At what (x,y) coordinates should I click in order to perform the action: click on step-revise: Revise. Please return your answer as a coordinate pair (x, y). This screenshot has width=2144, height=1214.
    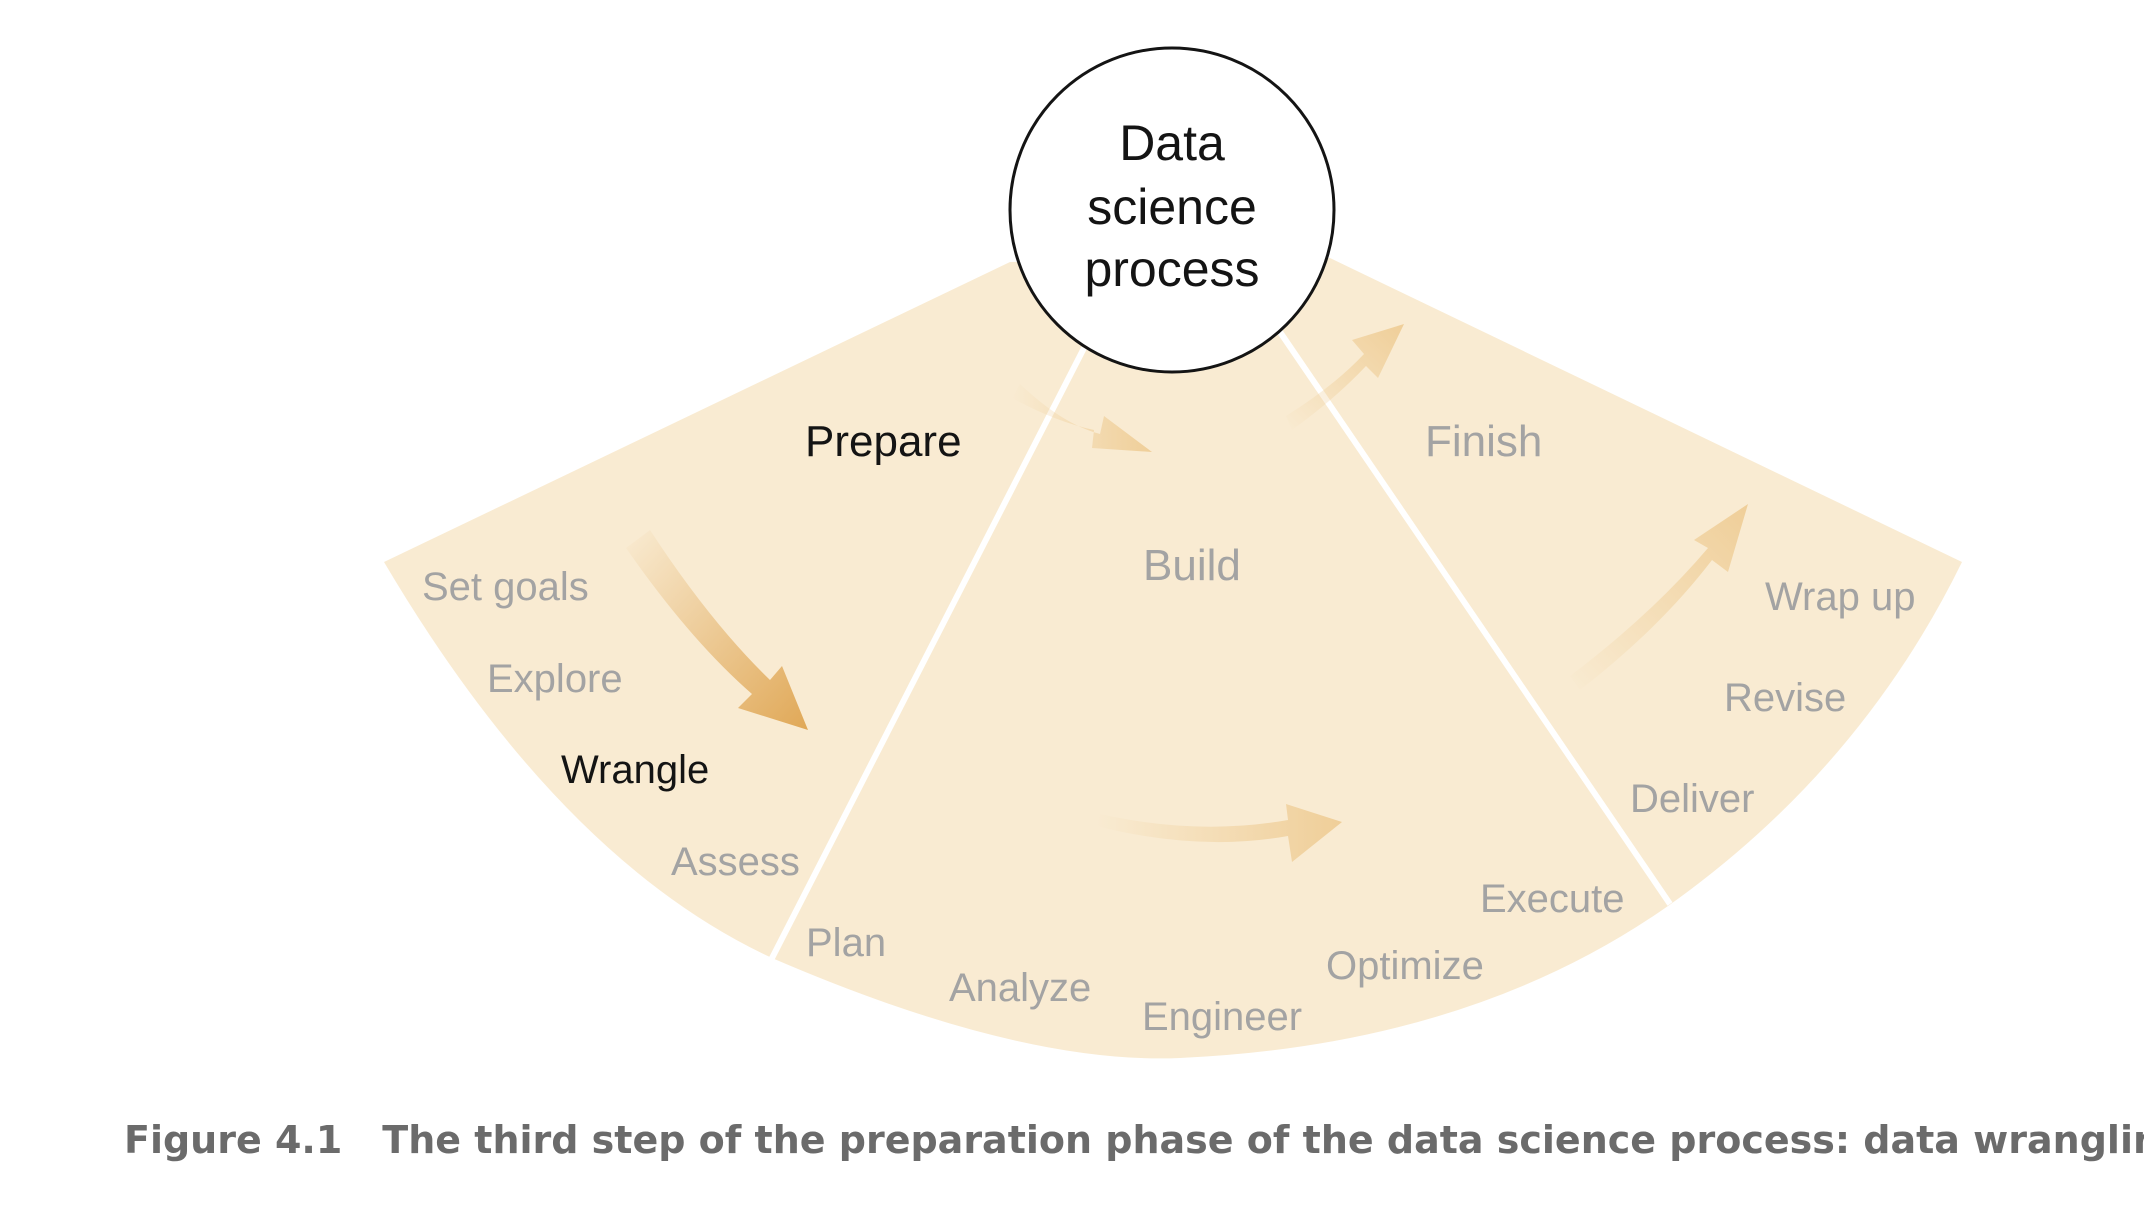
    Looking at the image, I should click on (1785, 698).